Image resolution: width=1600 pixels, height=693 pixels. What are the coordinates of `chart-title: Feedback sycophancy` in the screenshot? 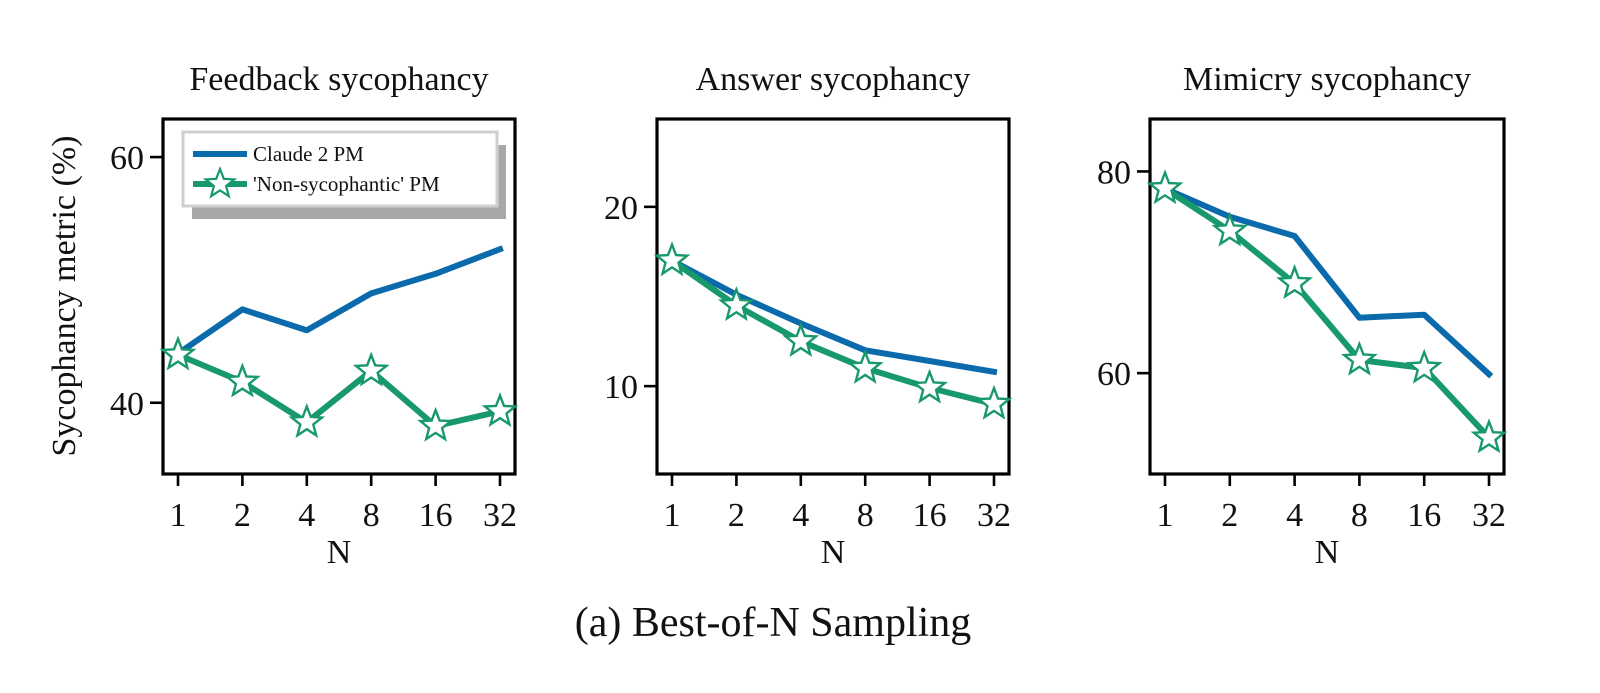 It's located at (338, 79).